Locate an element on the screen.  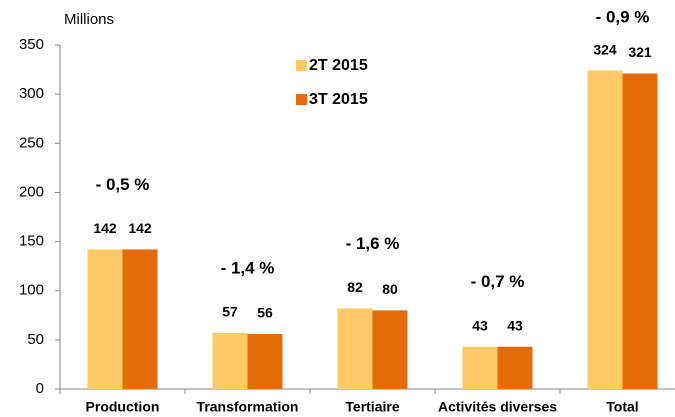
x-tick-label: Production is located at coordinates (123, 407).